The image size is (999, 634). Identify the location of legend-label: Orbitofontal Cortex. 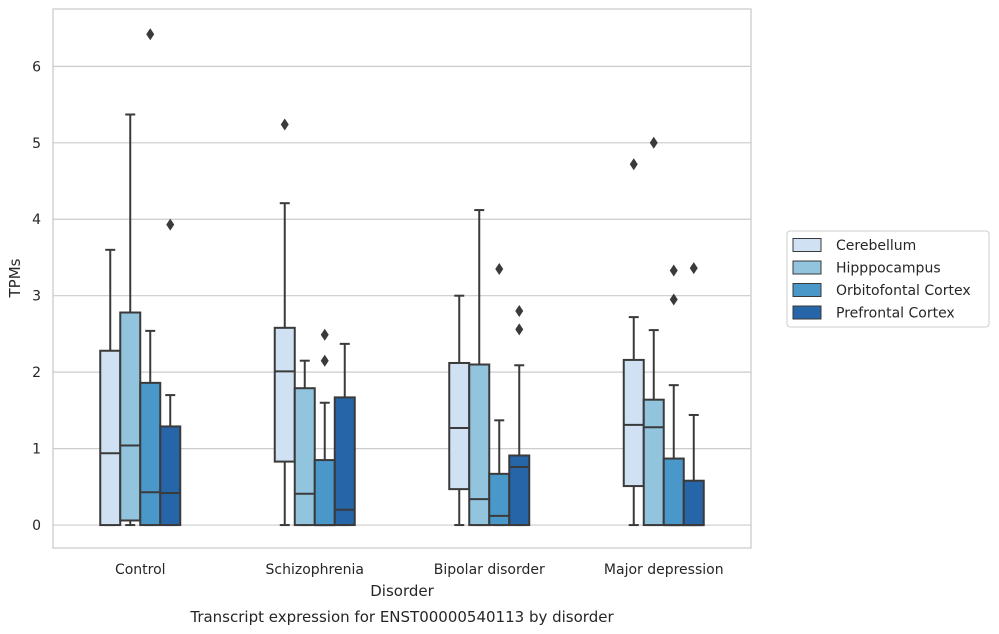
(903, 291).